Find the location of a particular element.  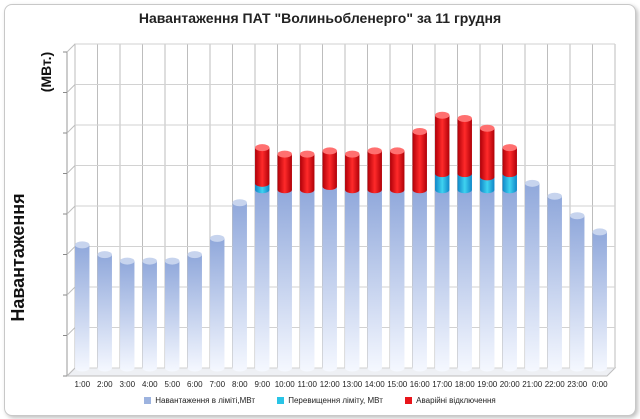

x-tick-label: 10:00 is located at coordinates (285, 384).